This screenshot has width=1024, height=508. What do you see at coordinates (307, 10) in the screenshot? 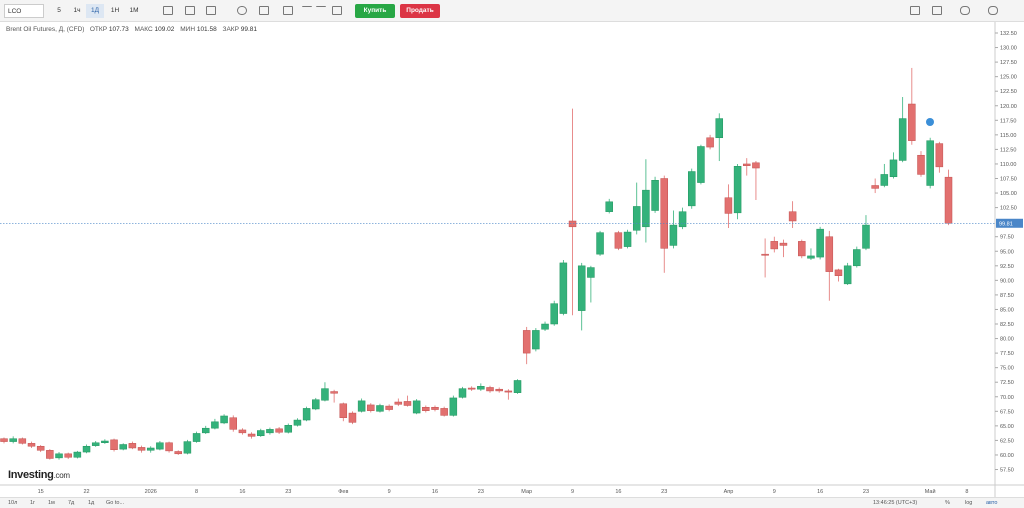
I see `undo-icon` at bounding box center [307, 10].